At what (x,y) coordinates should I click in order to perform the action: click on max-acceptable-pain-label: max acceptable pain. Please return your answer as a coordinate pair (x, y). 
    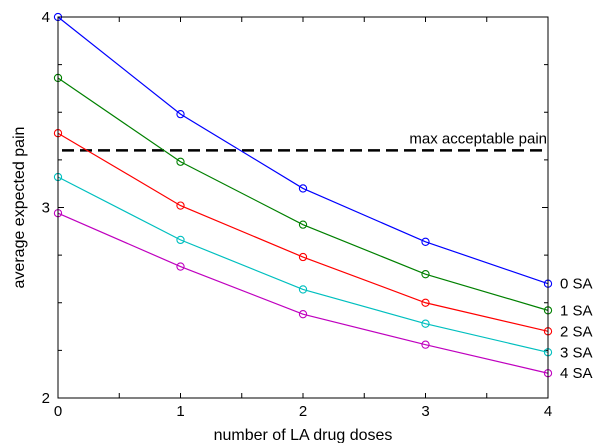
    Looking at the image, I should click on (478, 138).